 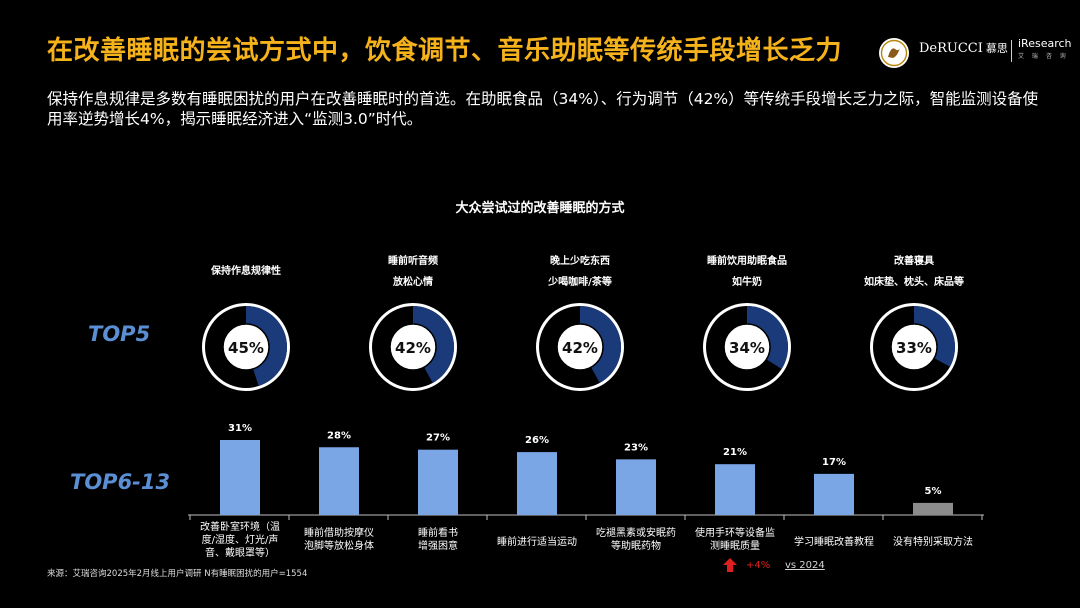 I want to click on bar-category-label-7: 学习睡眠改善教程, so click(x=834, y=541).